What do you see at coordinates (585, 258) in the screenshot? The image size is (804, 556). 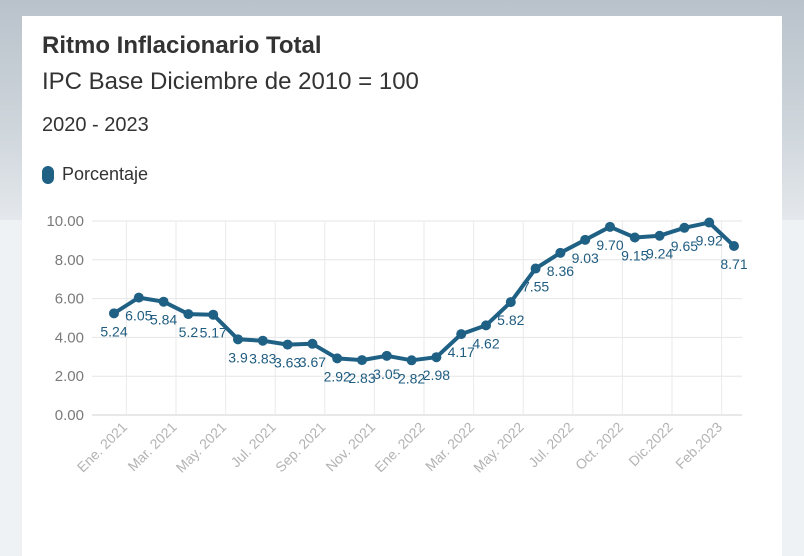 I see `data-label: 9.03` at bounding box center [585, 258].